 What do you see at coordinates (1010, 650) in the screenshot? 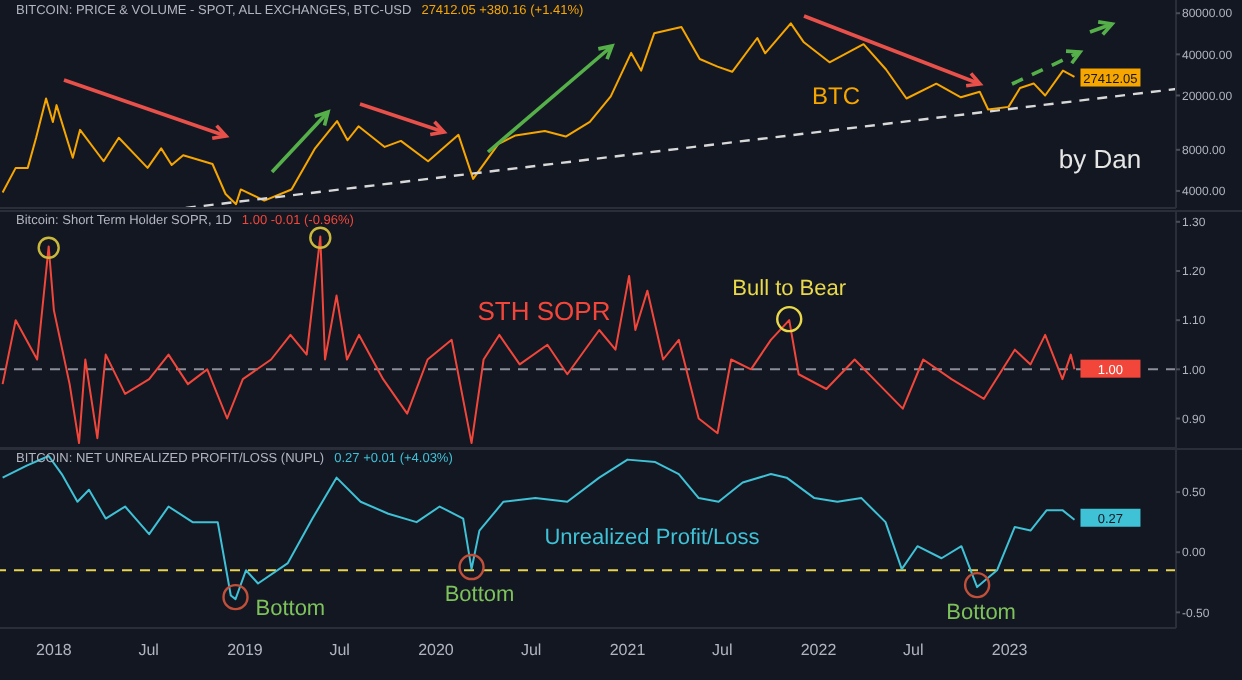
I see `x-tick-label: 2023` at bounding box center [1010, 650].